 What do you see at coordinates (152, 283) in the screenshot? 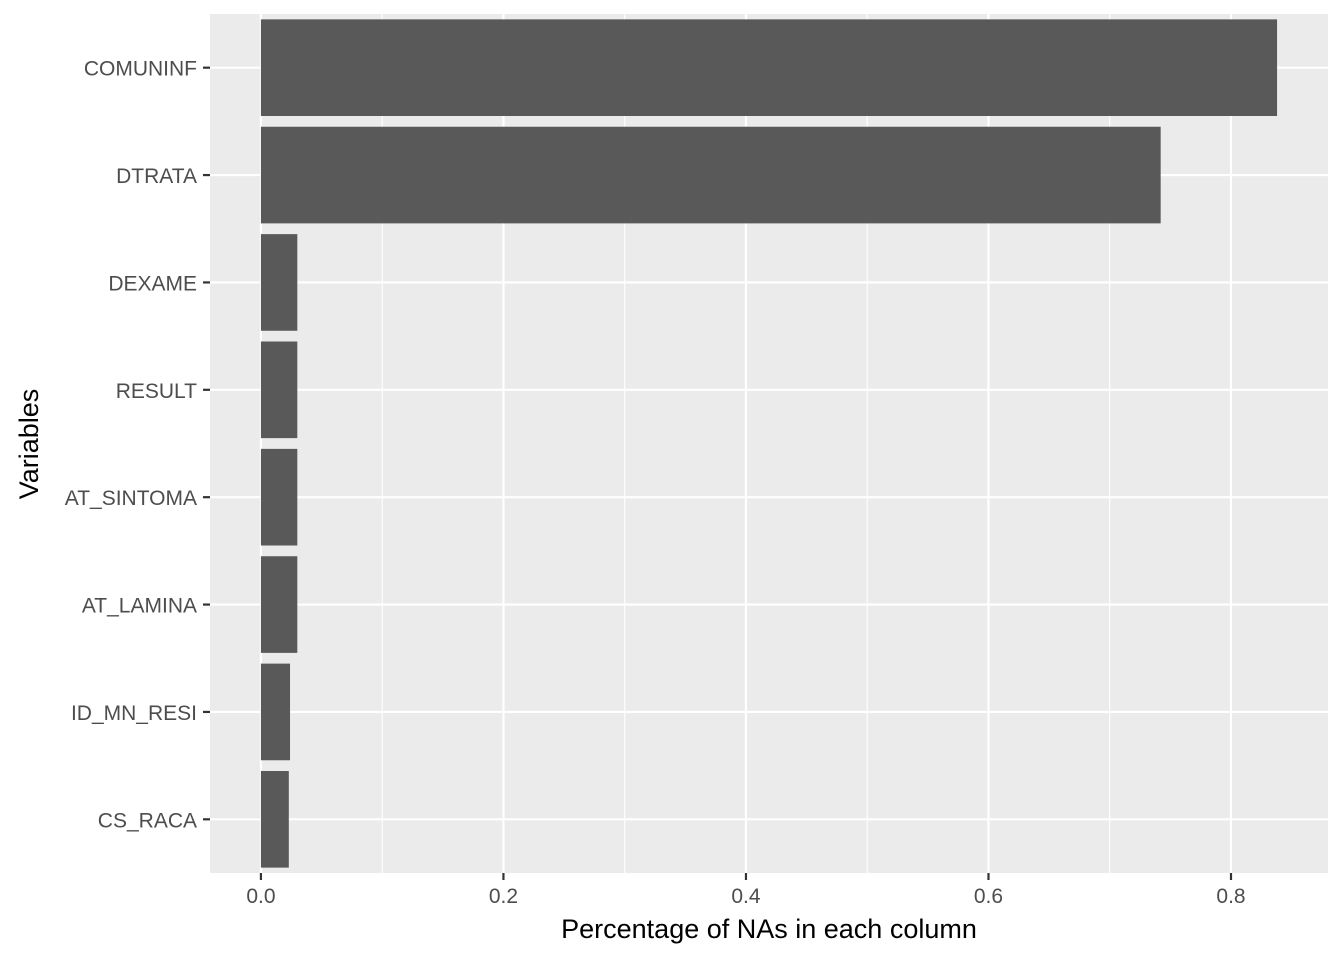
I see `y-tick-label: DEXAME` at bounding box center [152, 283].